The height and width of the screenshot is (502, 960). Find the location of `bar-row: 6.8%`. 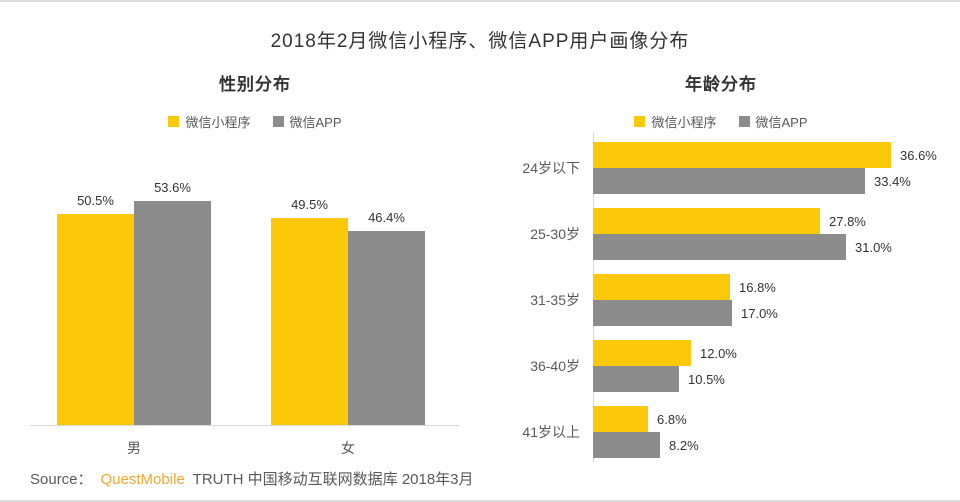

bar-row: 6.8% is located at coordinates (646, 419).